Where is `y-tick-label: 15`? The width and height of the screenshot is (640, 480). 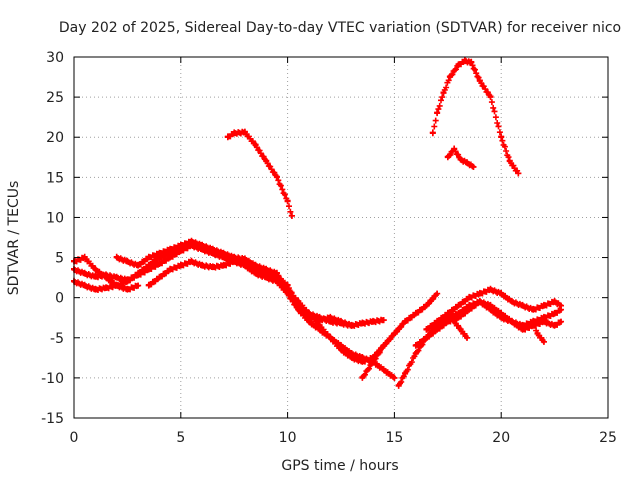 y-tick-label: 15 is located at coordinates (55, 178).